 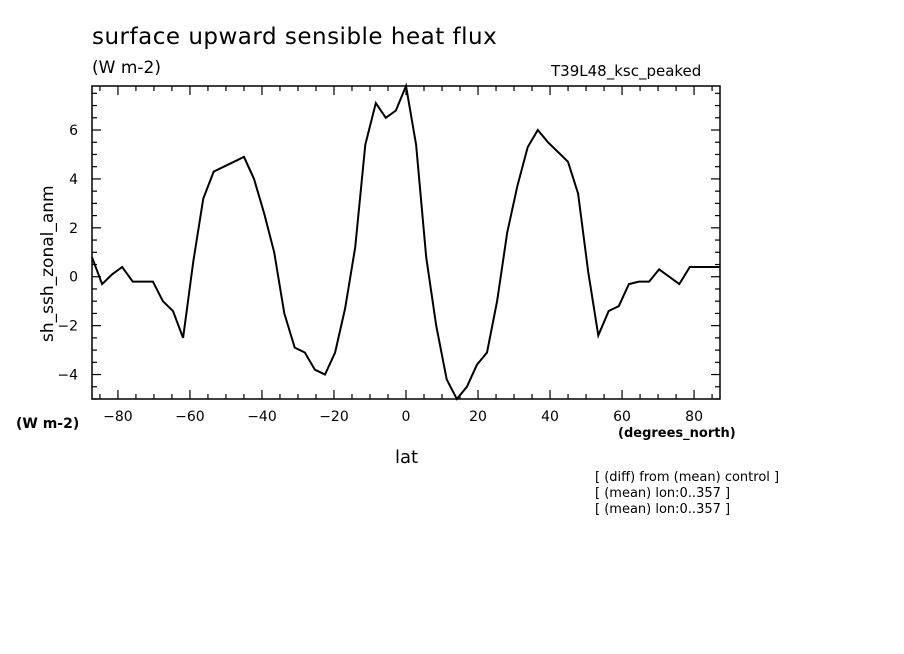 I want to click on y-units-label: (W m-2), so click(x=48, y=424).